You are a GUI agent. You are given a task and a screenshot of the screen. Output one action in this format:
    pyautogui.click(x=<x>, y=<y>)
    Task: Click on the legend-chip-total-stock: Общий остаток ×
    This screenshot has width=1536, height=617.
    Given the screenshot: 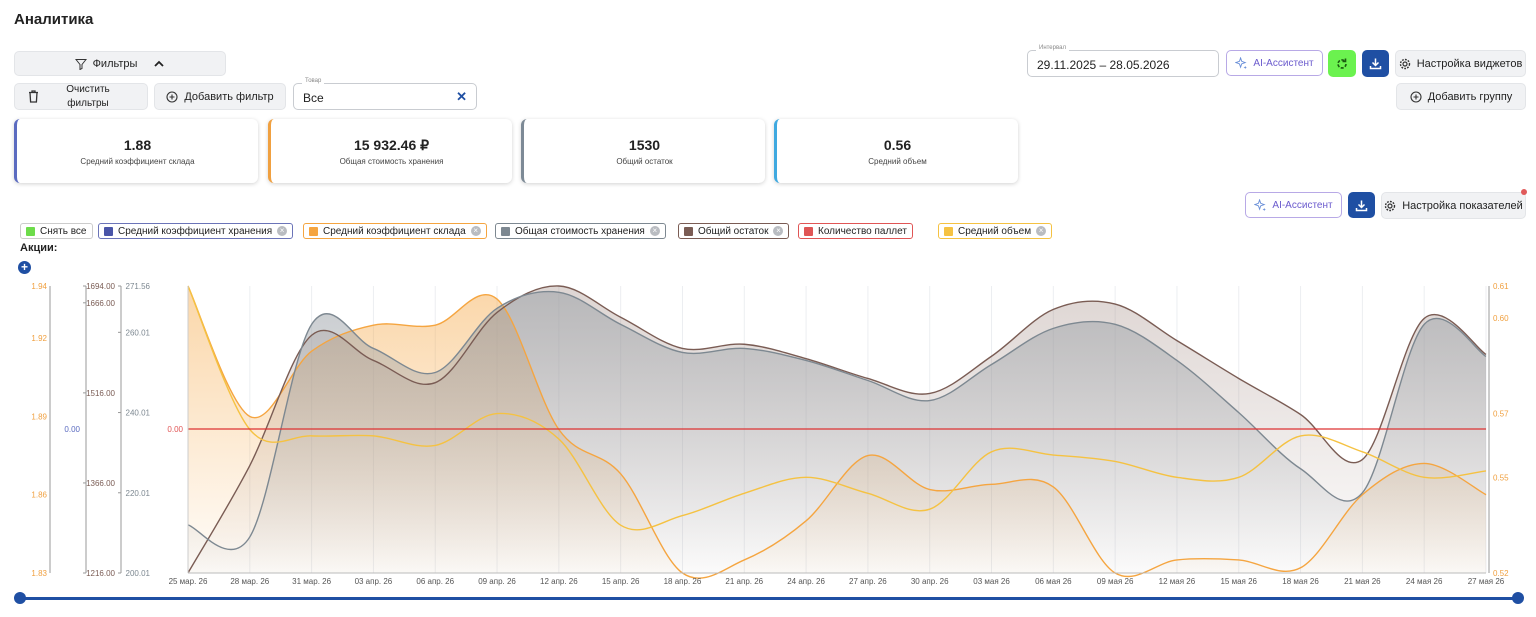 What is the action you would take?
    pyautogui.click(x=734, y=231)
    